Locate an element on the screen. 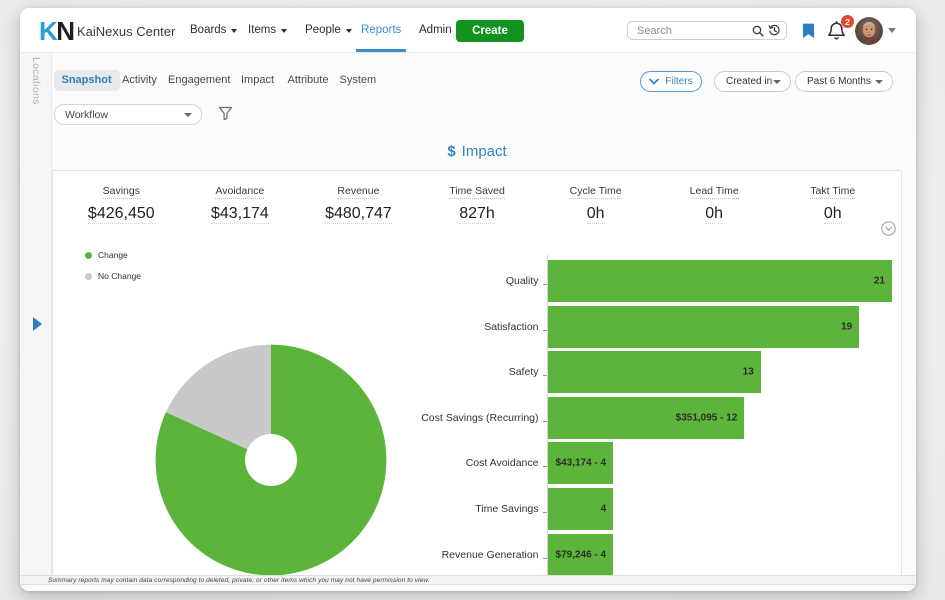  impact-heading-label: Impact is located at coordinates (484, 151).